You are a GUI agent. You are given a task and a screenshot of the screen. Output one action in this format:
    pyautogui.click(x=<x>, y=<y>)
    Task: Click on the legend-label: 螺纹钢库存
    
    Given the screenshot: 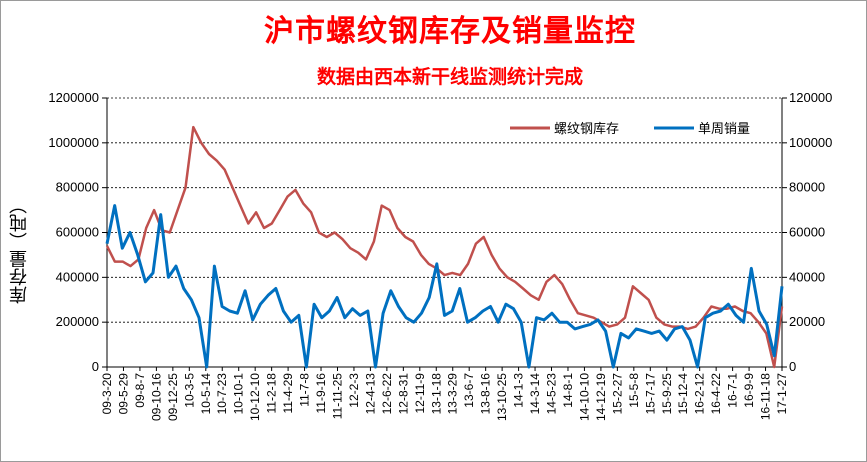 What is the action you would take?
    pyautogui.click(x=586, y=129)
    